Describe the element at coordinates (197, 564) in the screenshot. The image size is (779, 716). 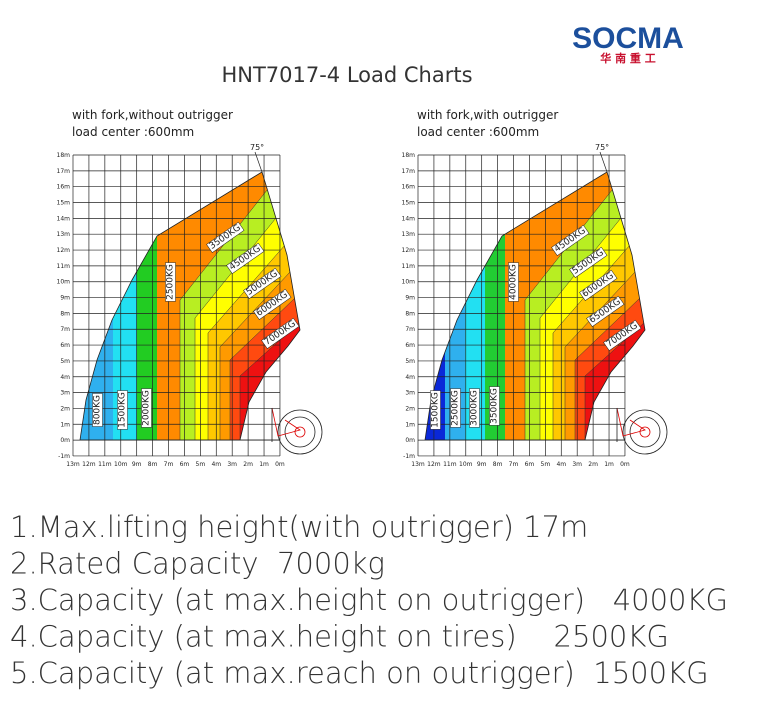
I see `note: 2.Rated Capacity 7000kg` at that location.